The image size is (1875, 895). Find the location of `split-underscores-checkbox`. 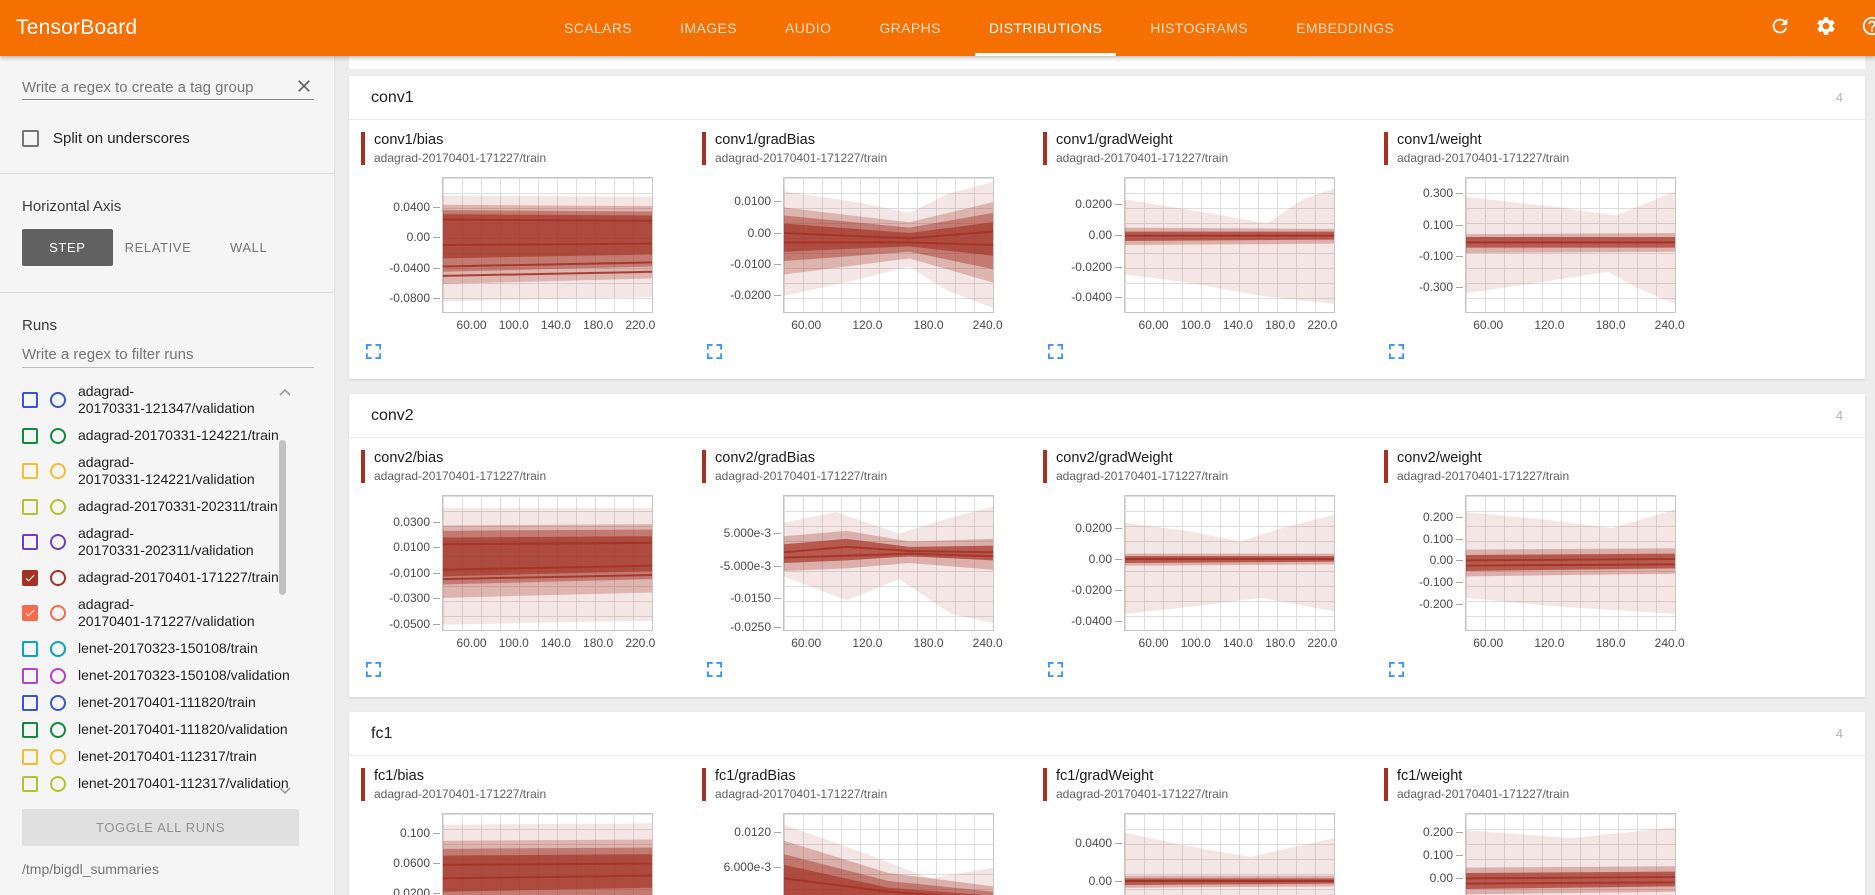

split-underscores-checkbox is located at coordinates (30, 138).